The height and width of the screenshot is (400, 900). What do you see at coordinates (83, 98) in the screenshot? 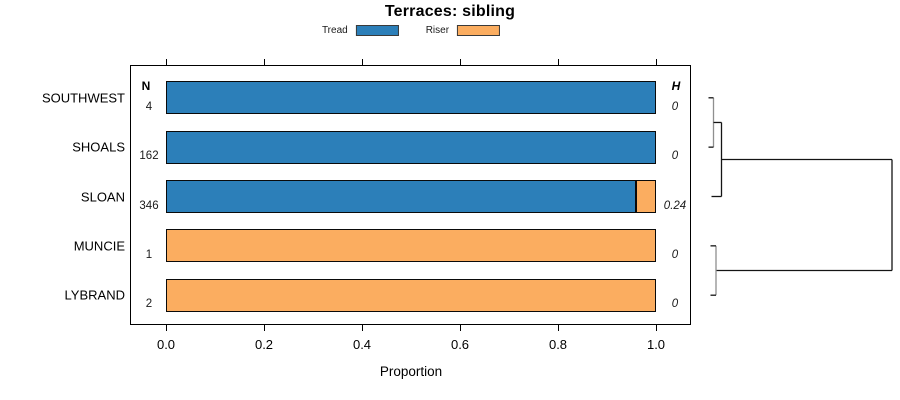
I see `category-label: SOUTHWEST` at bounding box center [83, 98].